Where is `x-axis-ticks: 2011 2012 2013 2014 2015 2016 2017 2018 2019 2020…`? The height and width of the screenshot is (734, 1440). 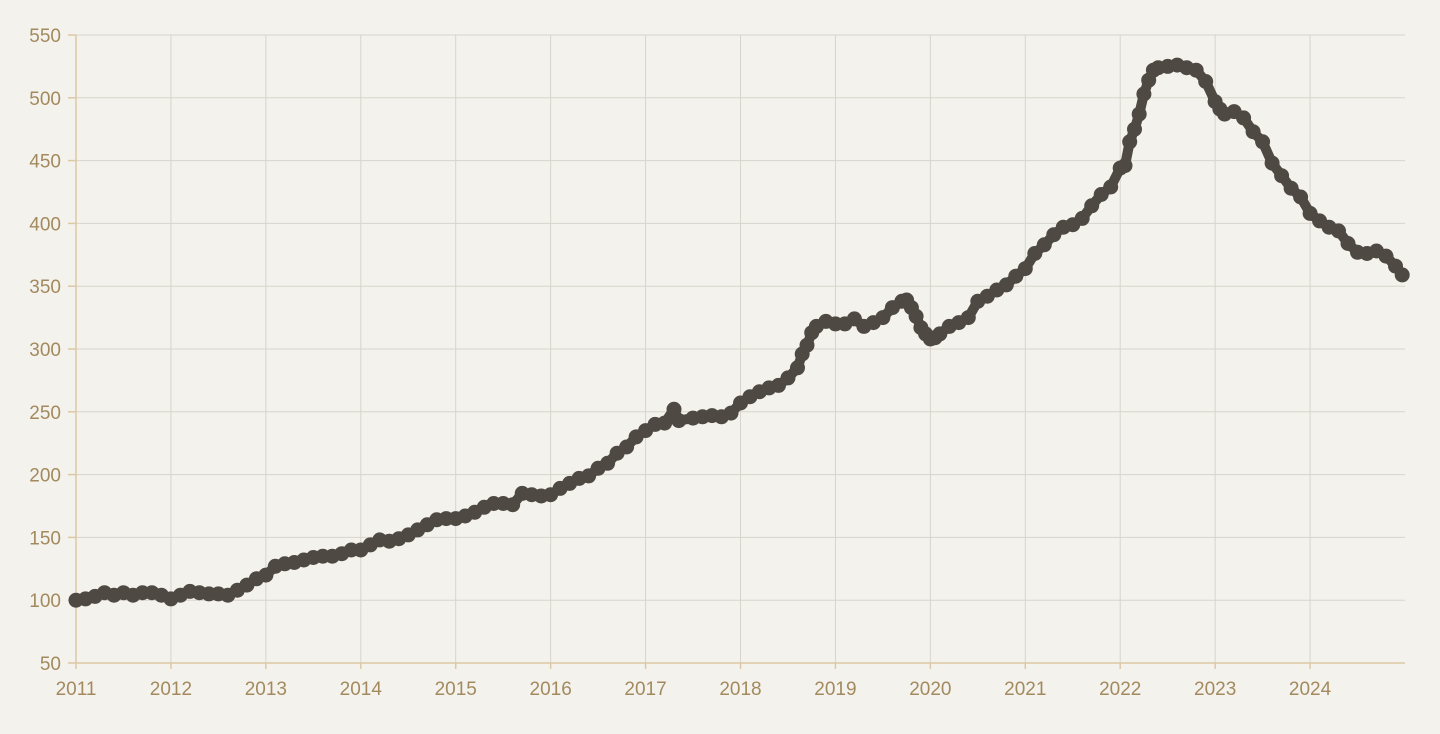
x-axis-ticks: 2011 2012 2013 2014 2015 2016 2017 2018 2019 2020… is located at coordinates (694, 681).